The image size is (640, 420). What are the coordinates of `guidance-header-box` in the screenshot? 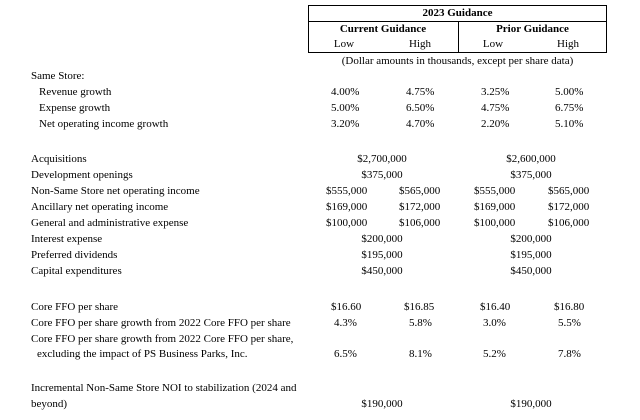 It's located at (457, 29).